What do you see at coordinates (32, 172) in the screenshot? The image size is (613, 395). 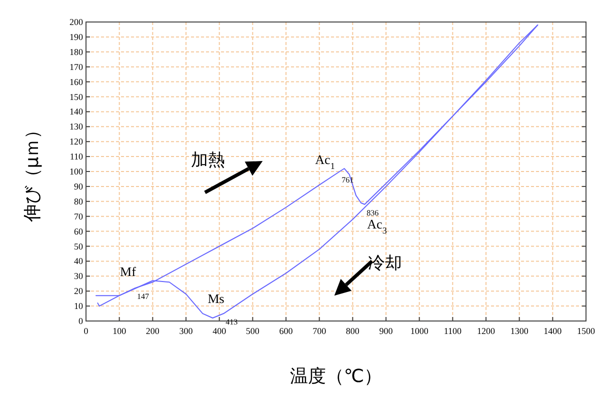 I see `y-axis-title: 伸び（μｍ）` at bounding box center [32, 172].